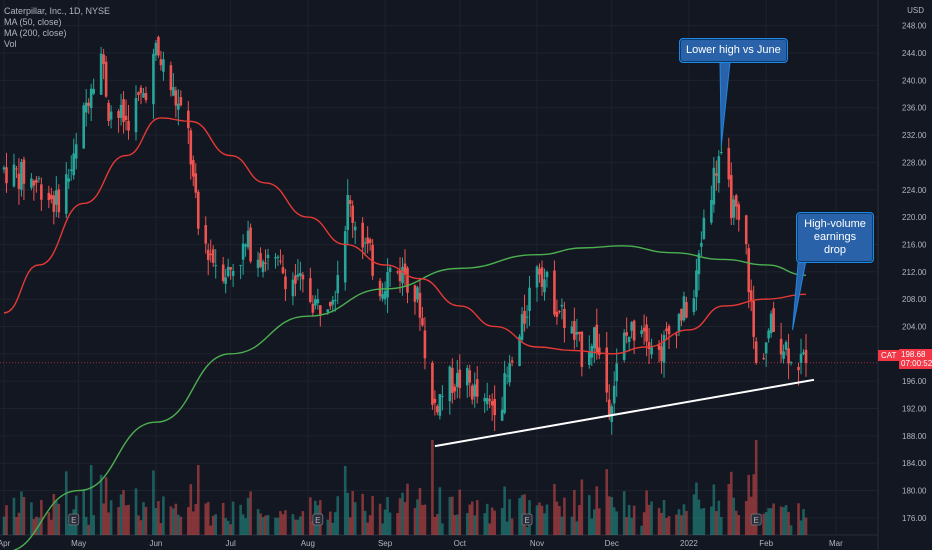 The image size is (932, 550). Describe the element at coordinates (835, 237) in the screenshot. I see `callout-earnings-drop: High-volume earnings drop` at that location.